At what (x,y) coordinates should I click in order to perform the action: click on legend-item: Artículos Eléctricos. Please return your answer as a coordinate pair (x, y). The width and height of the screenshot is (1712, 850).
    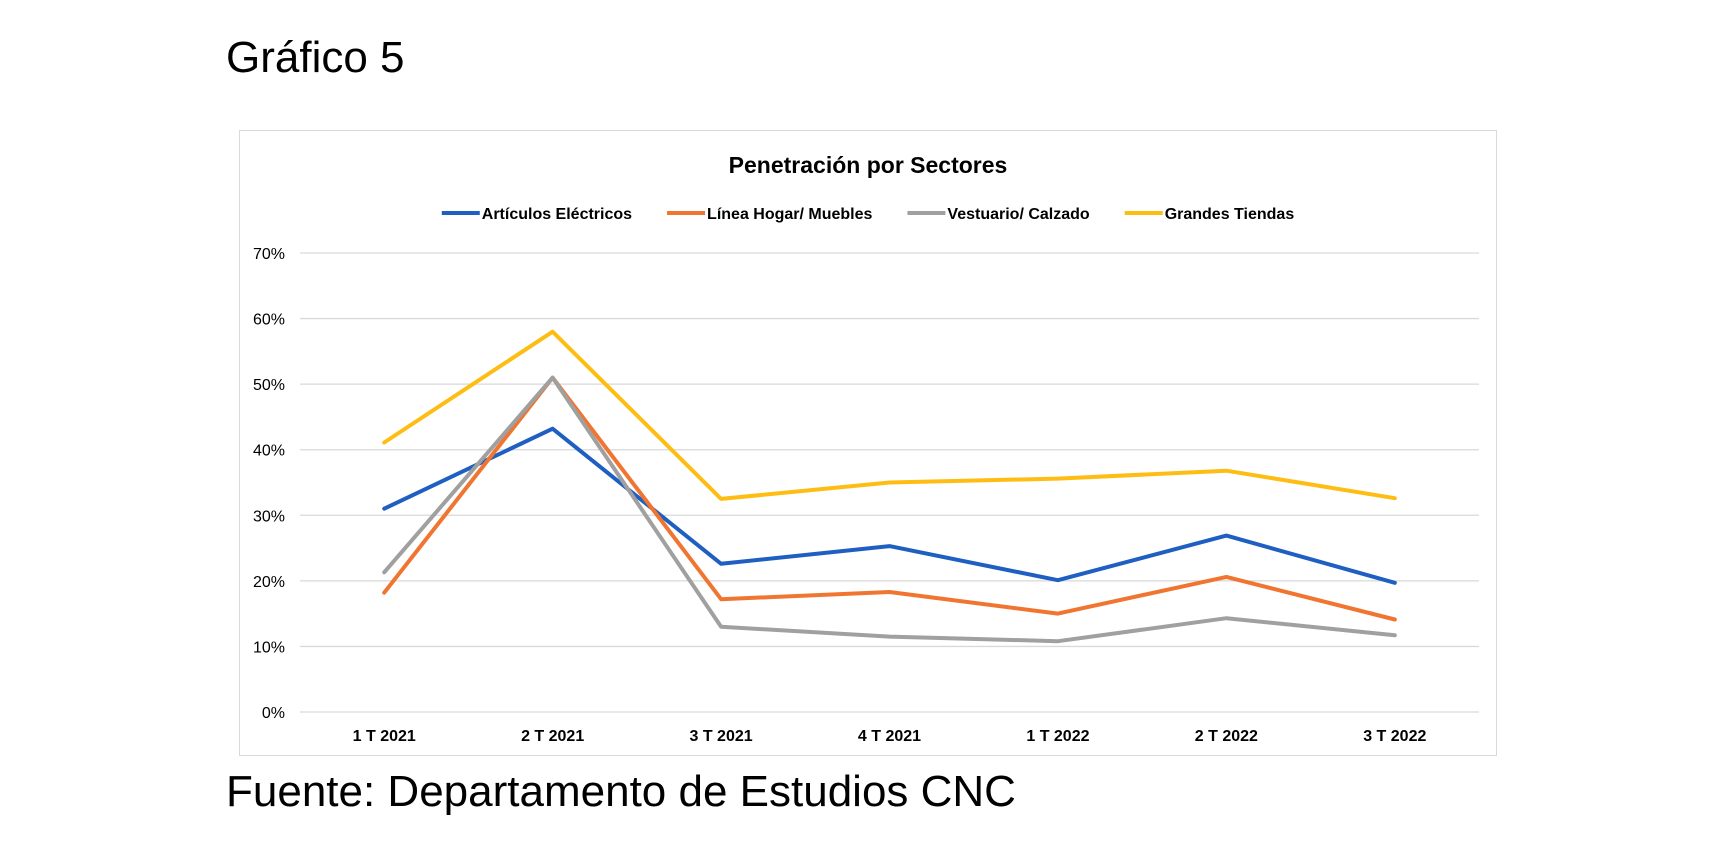
    Looking at the image, I should click on (536, 214).